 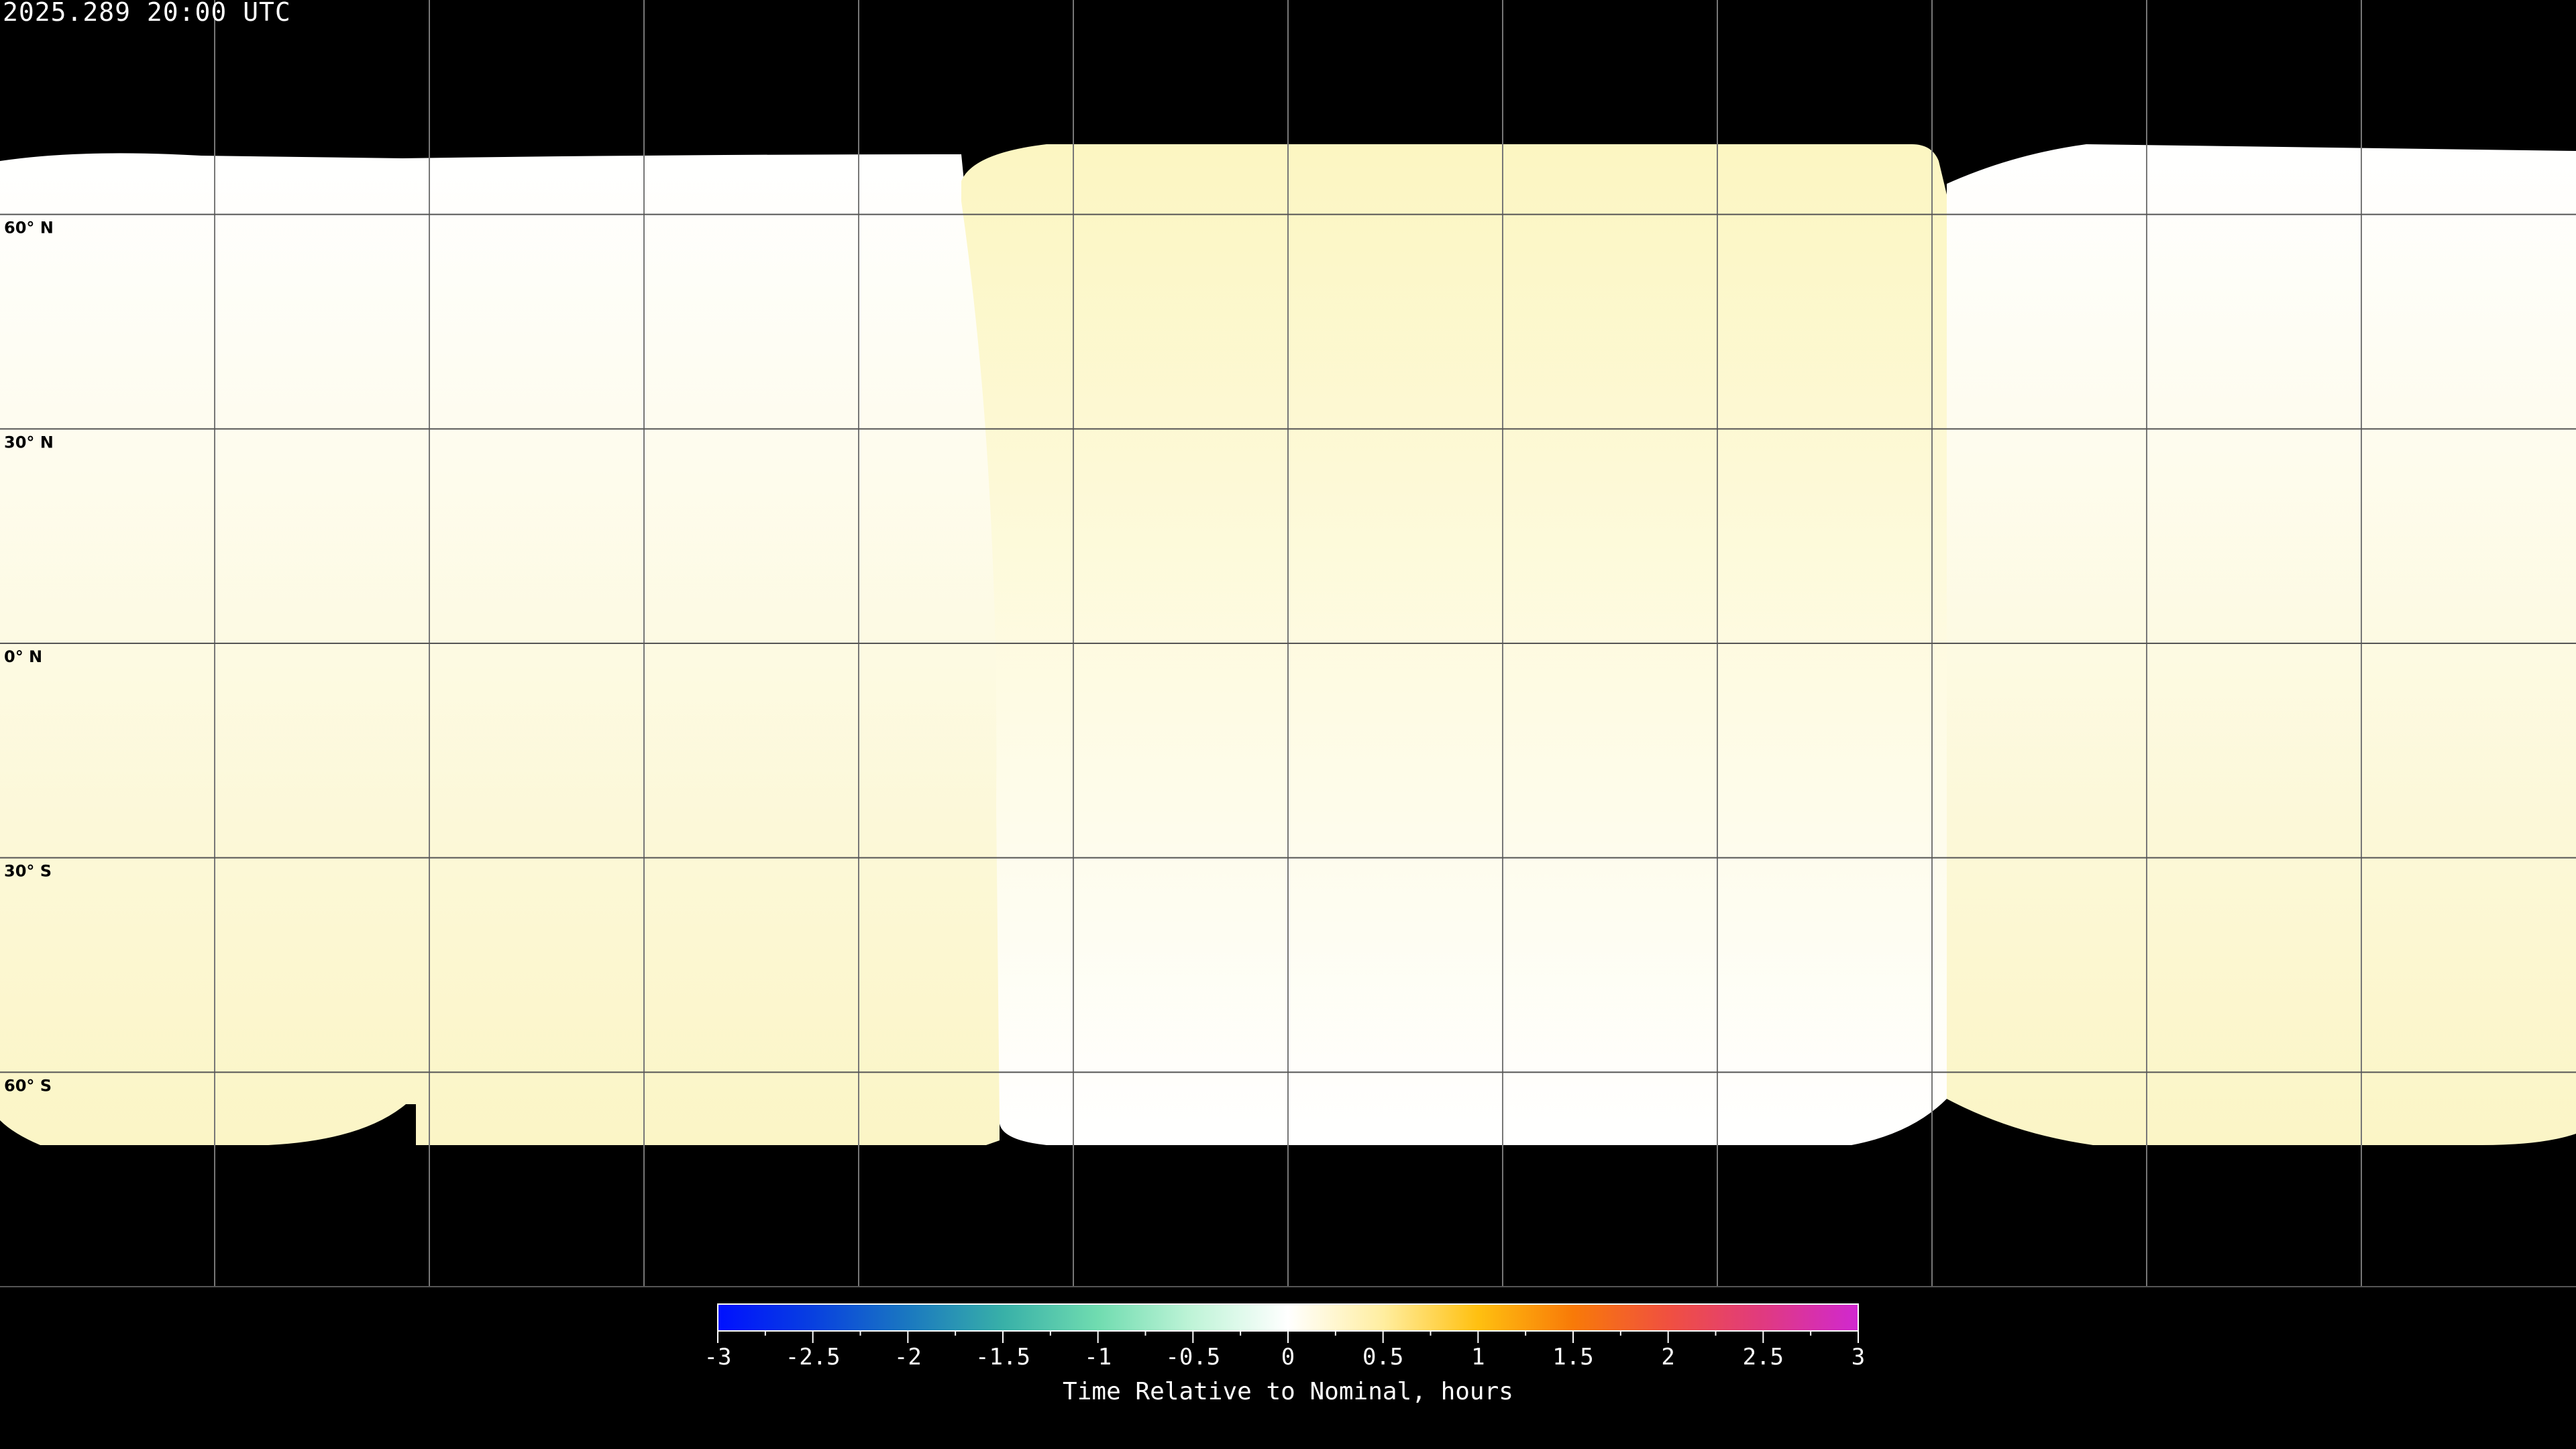 I want to click on colorbar, so click(x=1288, y=1317).